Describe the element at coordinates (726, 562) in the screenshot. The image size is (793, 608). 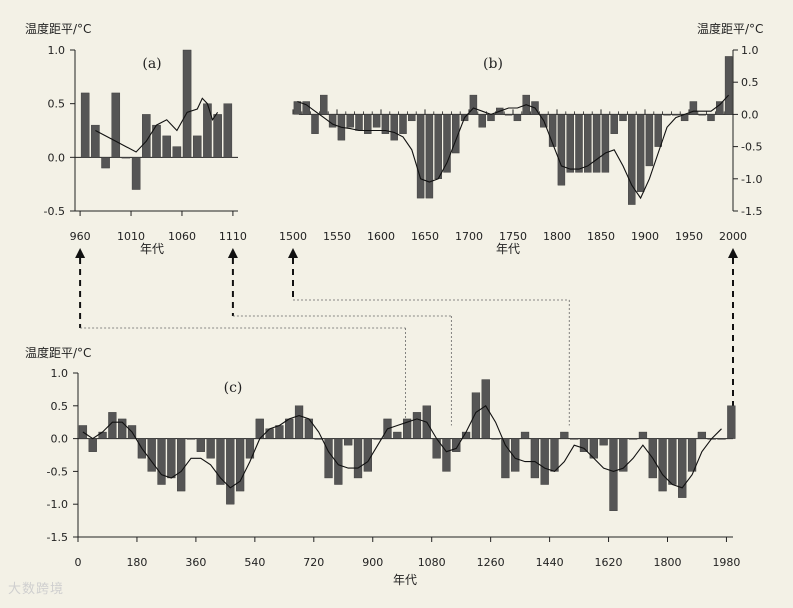
I see `x-tick-label: 1980` at that location.